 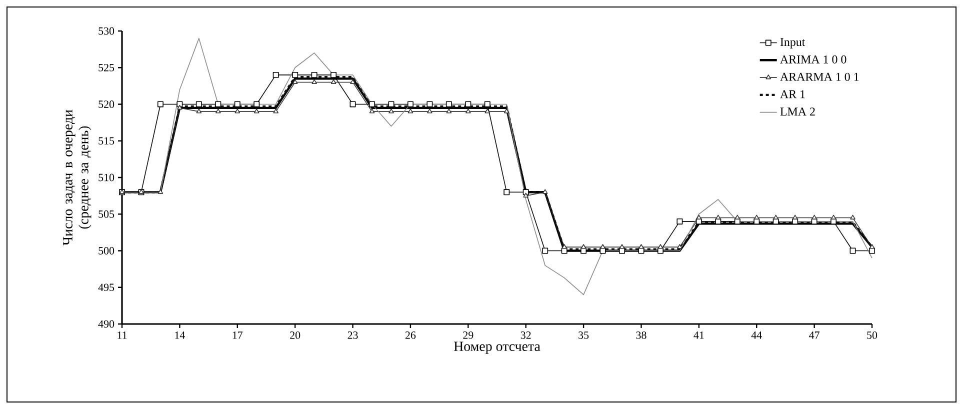 What do you see at coordinates (295, 335) in the screenshot?
I see `x-tick-label: 20` at bounding box center [295, 335].